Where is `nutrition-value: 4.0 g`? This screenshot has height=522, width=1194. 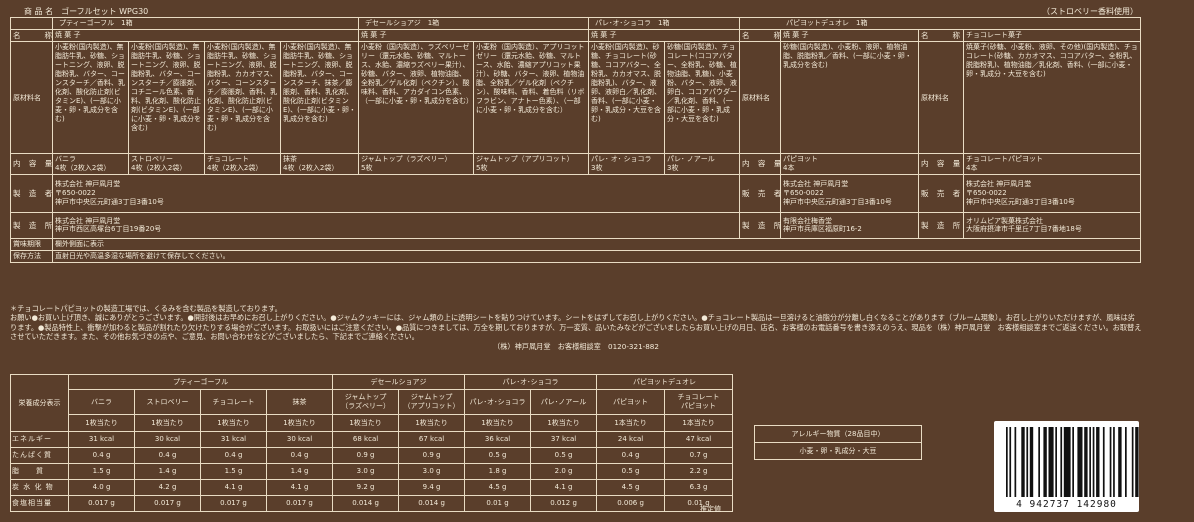 nutrition-value: 4.0 g is located at coordinates (101, 487).